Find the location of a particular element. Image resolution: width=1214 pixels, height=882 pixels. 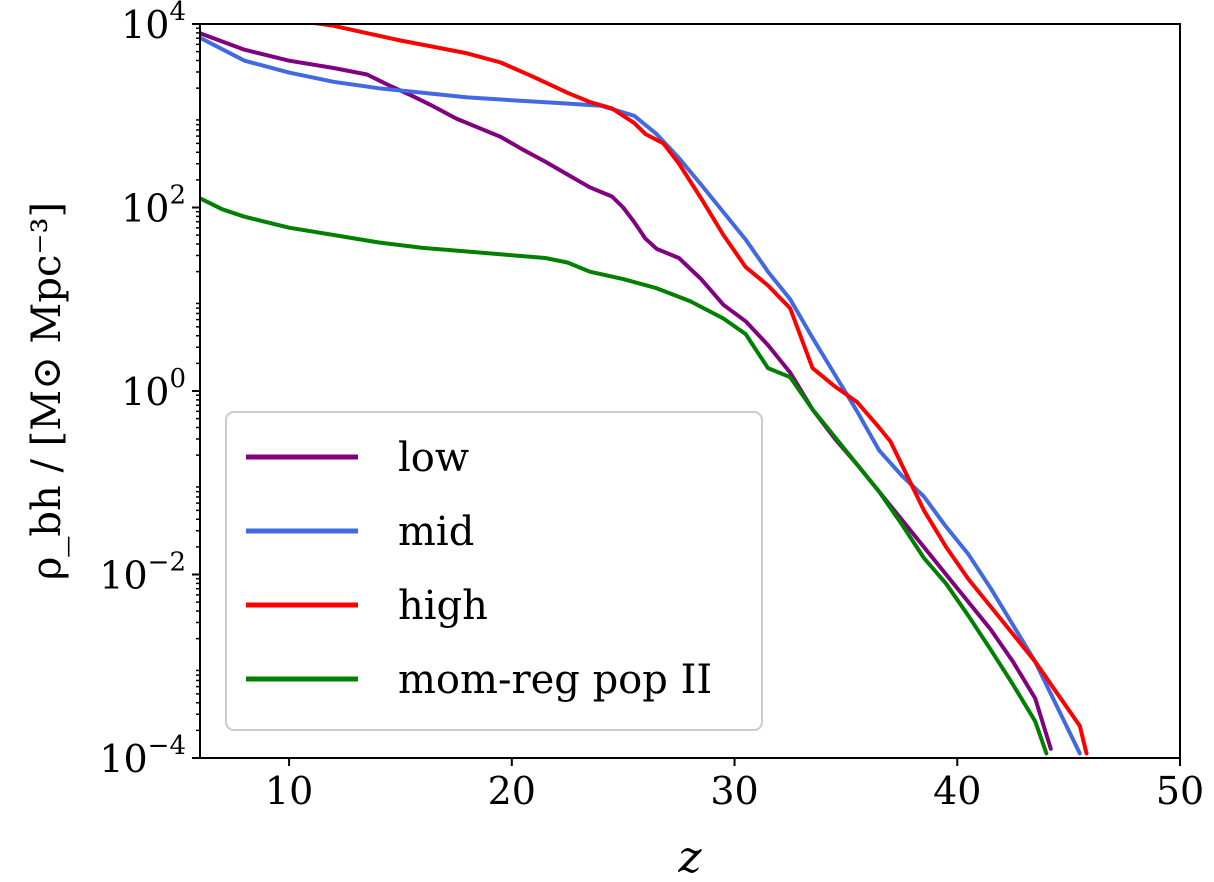

x-tick-label: 50 is located at coordinates (1180, 791).